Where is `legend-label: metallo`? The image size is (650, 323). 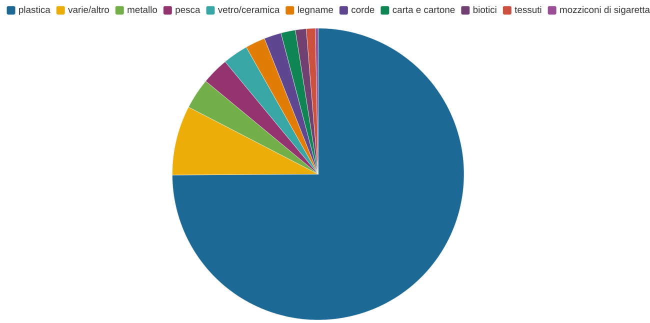
legend-label: metallo is located at coordinates (143, 10).